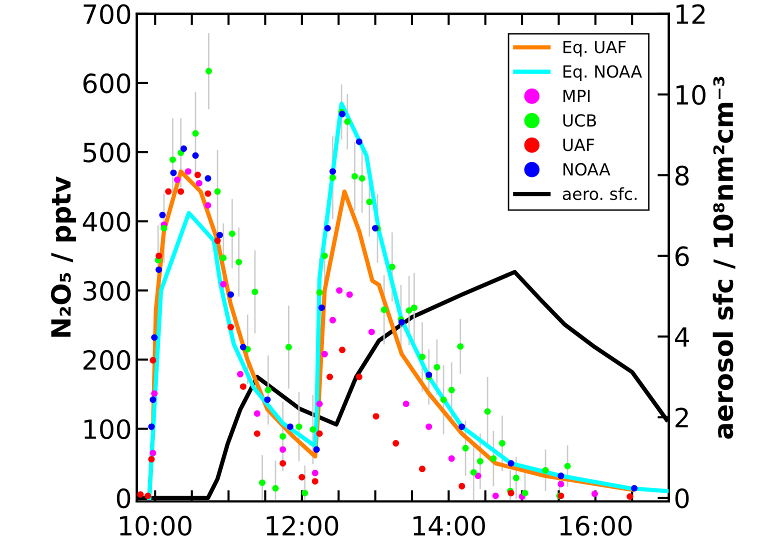 The height and width of the screenshot is (551, 760). What do you see at coordinates (579, 120) in the screenshot?
I see `legend-label: UCB` at bounding box center [579, 120].